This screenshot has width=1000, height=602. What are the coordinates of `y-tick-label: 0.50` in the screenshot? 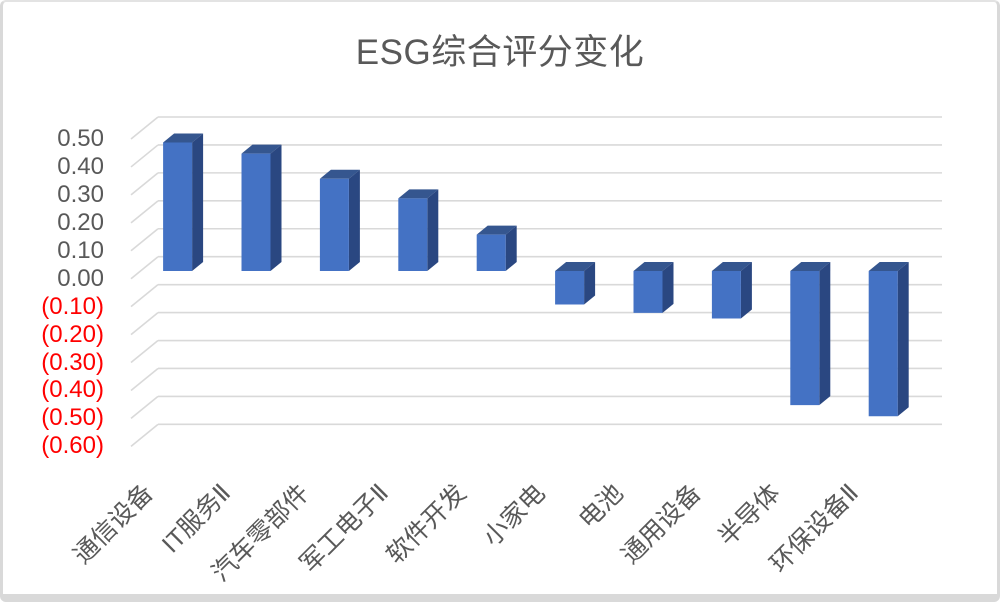 It's located at (80, 138).